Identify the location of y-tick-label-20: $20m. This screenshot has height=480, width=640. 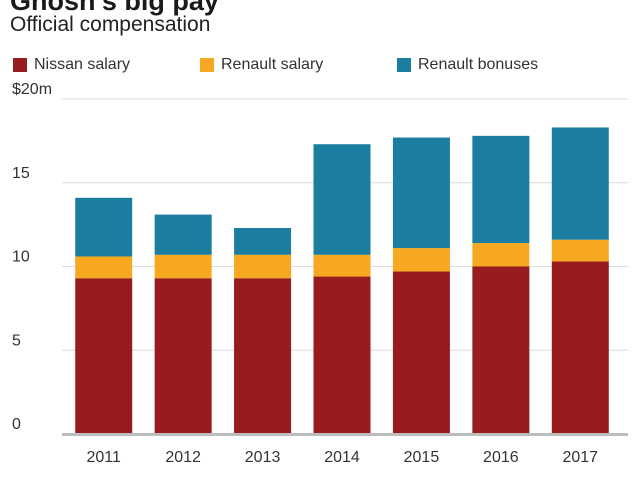
(32, 89).